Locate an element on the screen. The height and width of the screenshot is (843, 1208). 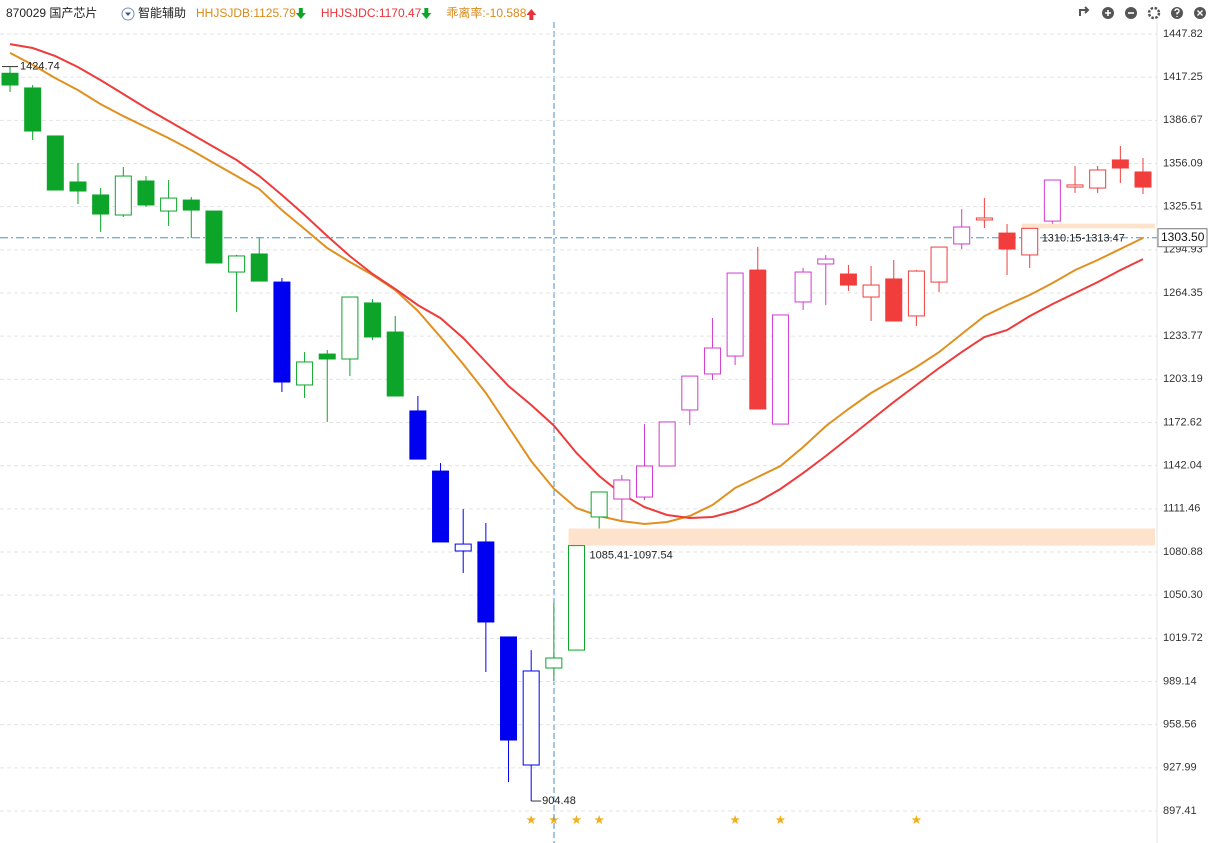
y-tick-label: 958.56 is located at coordinates (1180, 725).